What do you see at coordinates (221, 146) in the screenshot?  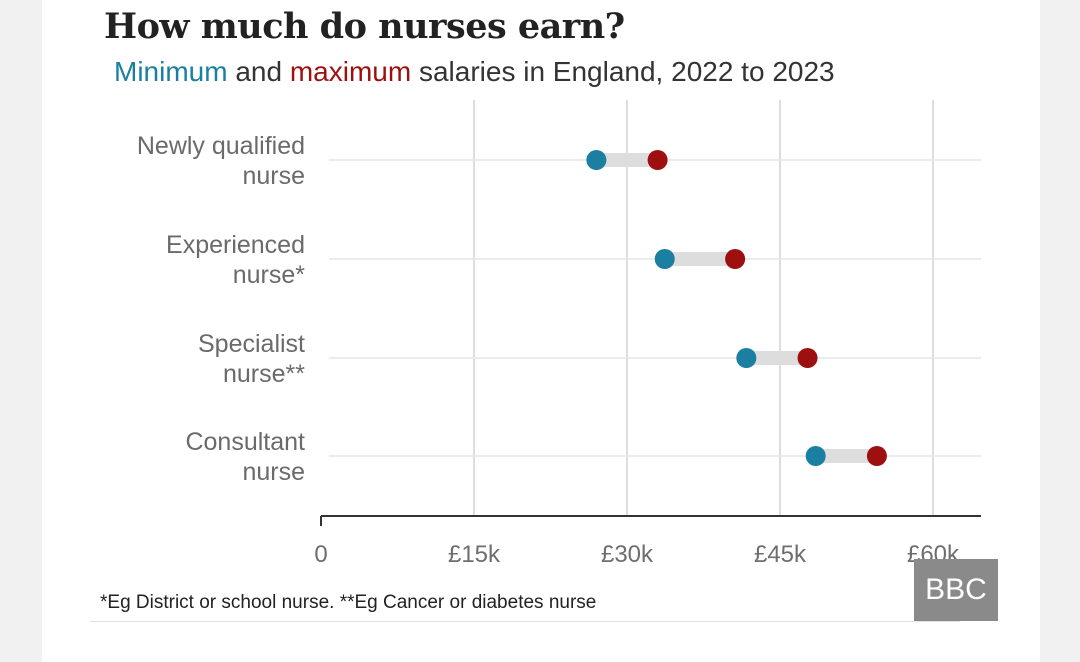 I see `category-label-0-0: Newly qualified` at bounding box center [221, 146].